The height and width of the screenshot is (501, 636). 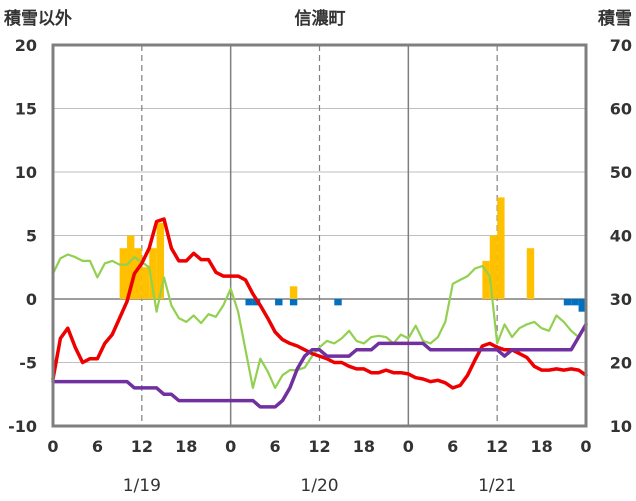 I want to click on left-tick-label: -10, so click(x=22, y=426).